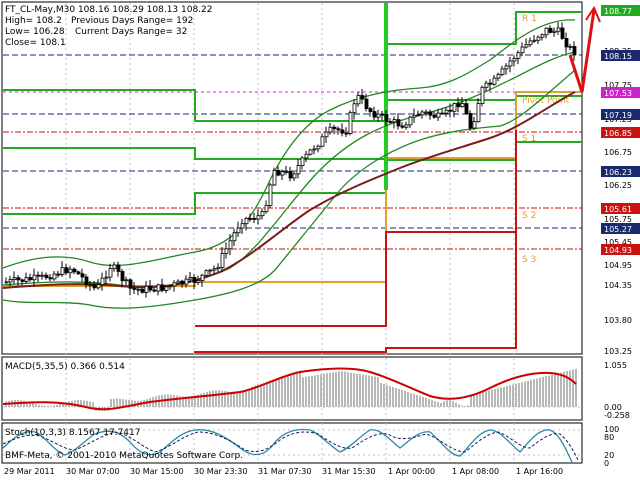 The height and width of the screenshot is (480, 640). I want to click on svg-text: 20, so click(609, 455).